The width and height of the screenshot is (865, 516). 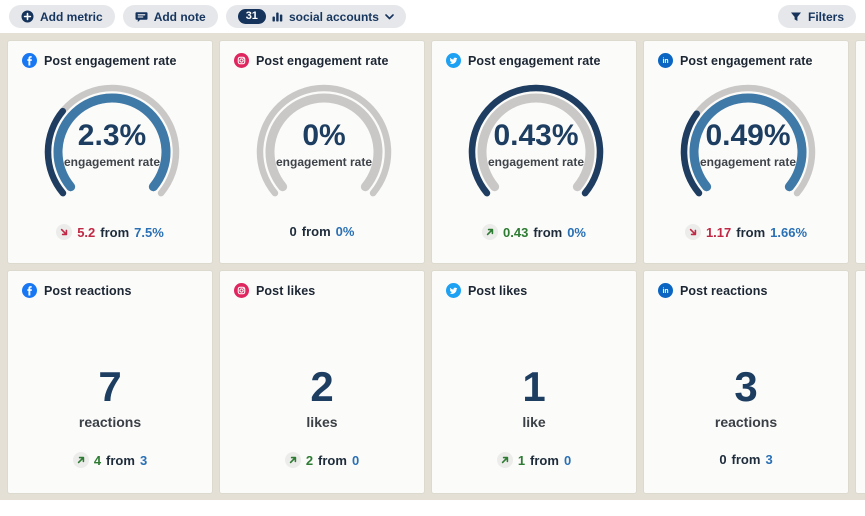 I want to click on metric-card-facebook-number: Post reactions 7 reactions 4 from 3, so click(x=110, y=382).